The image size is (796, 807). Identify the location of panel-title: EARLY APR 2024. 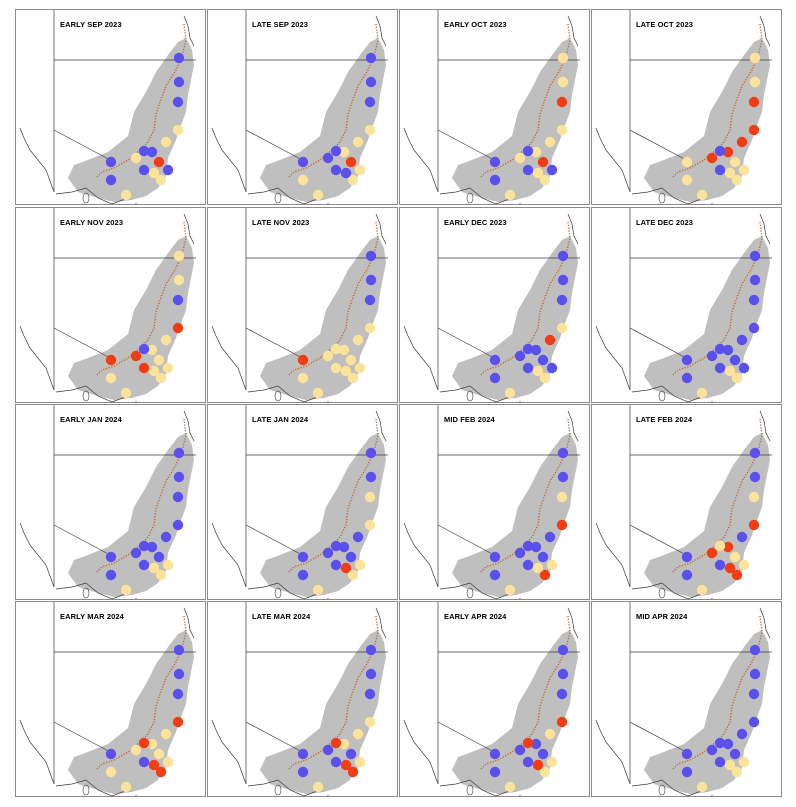
(475, 616).